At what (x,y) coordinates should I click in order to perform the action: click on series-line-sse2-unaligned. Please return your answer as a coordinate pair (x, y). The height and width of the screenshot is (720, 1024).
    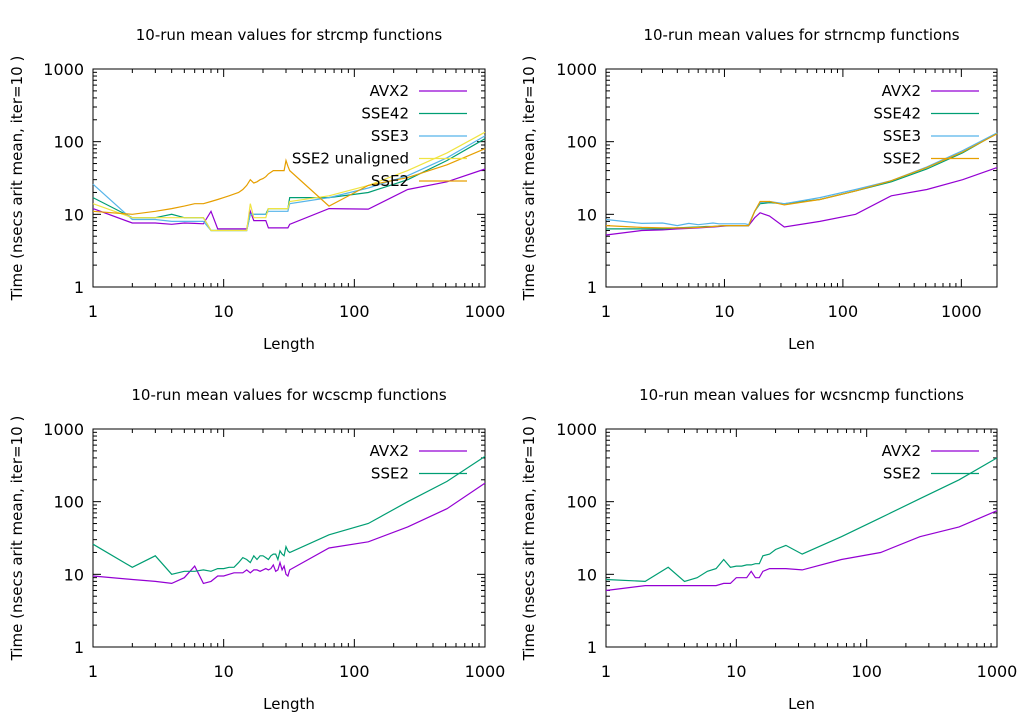
    Looking at the image, I should click on (289, 181).